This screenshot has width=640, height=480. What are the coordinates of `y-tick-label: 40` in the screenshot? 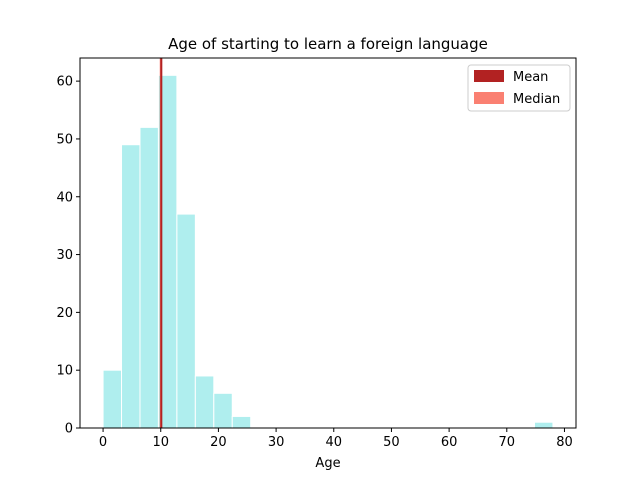 It's located at (64, 197).